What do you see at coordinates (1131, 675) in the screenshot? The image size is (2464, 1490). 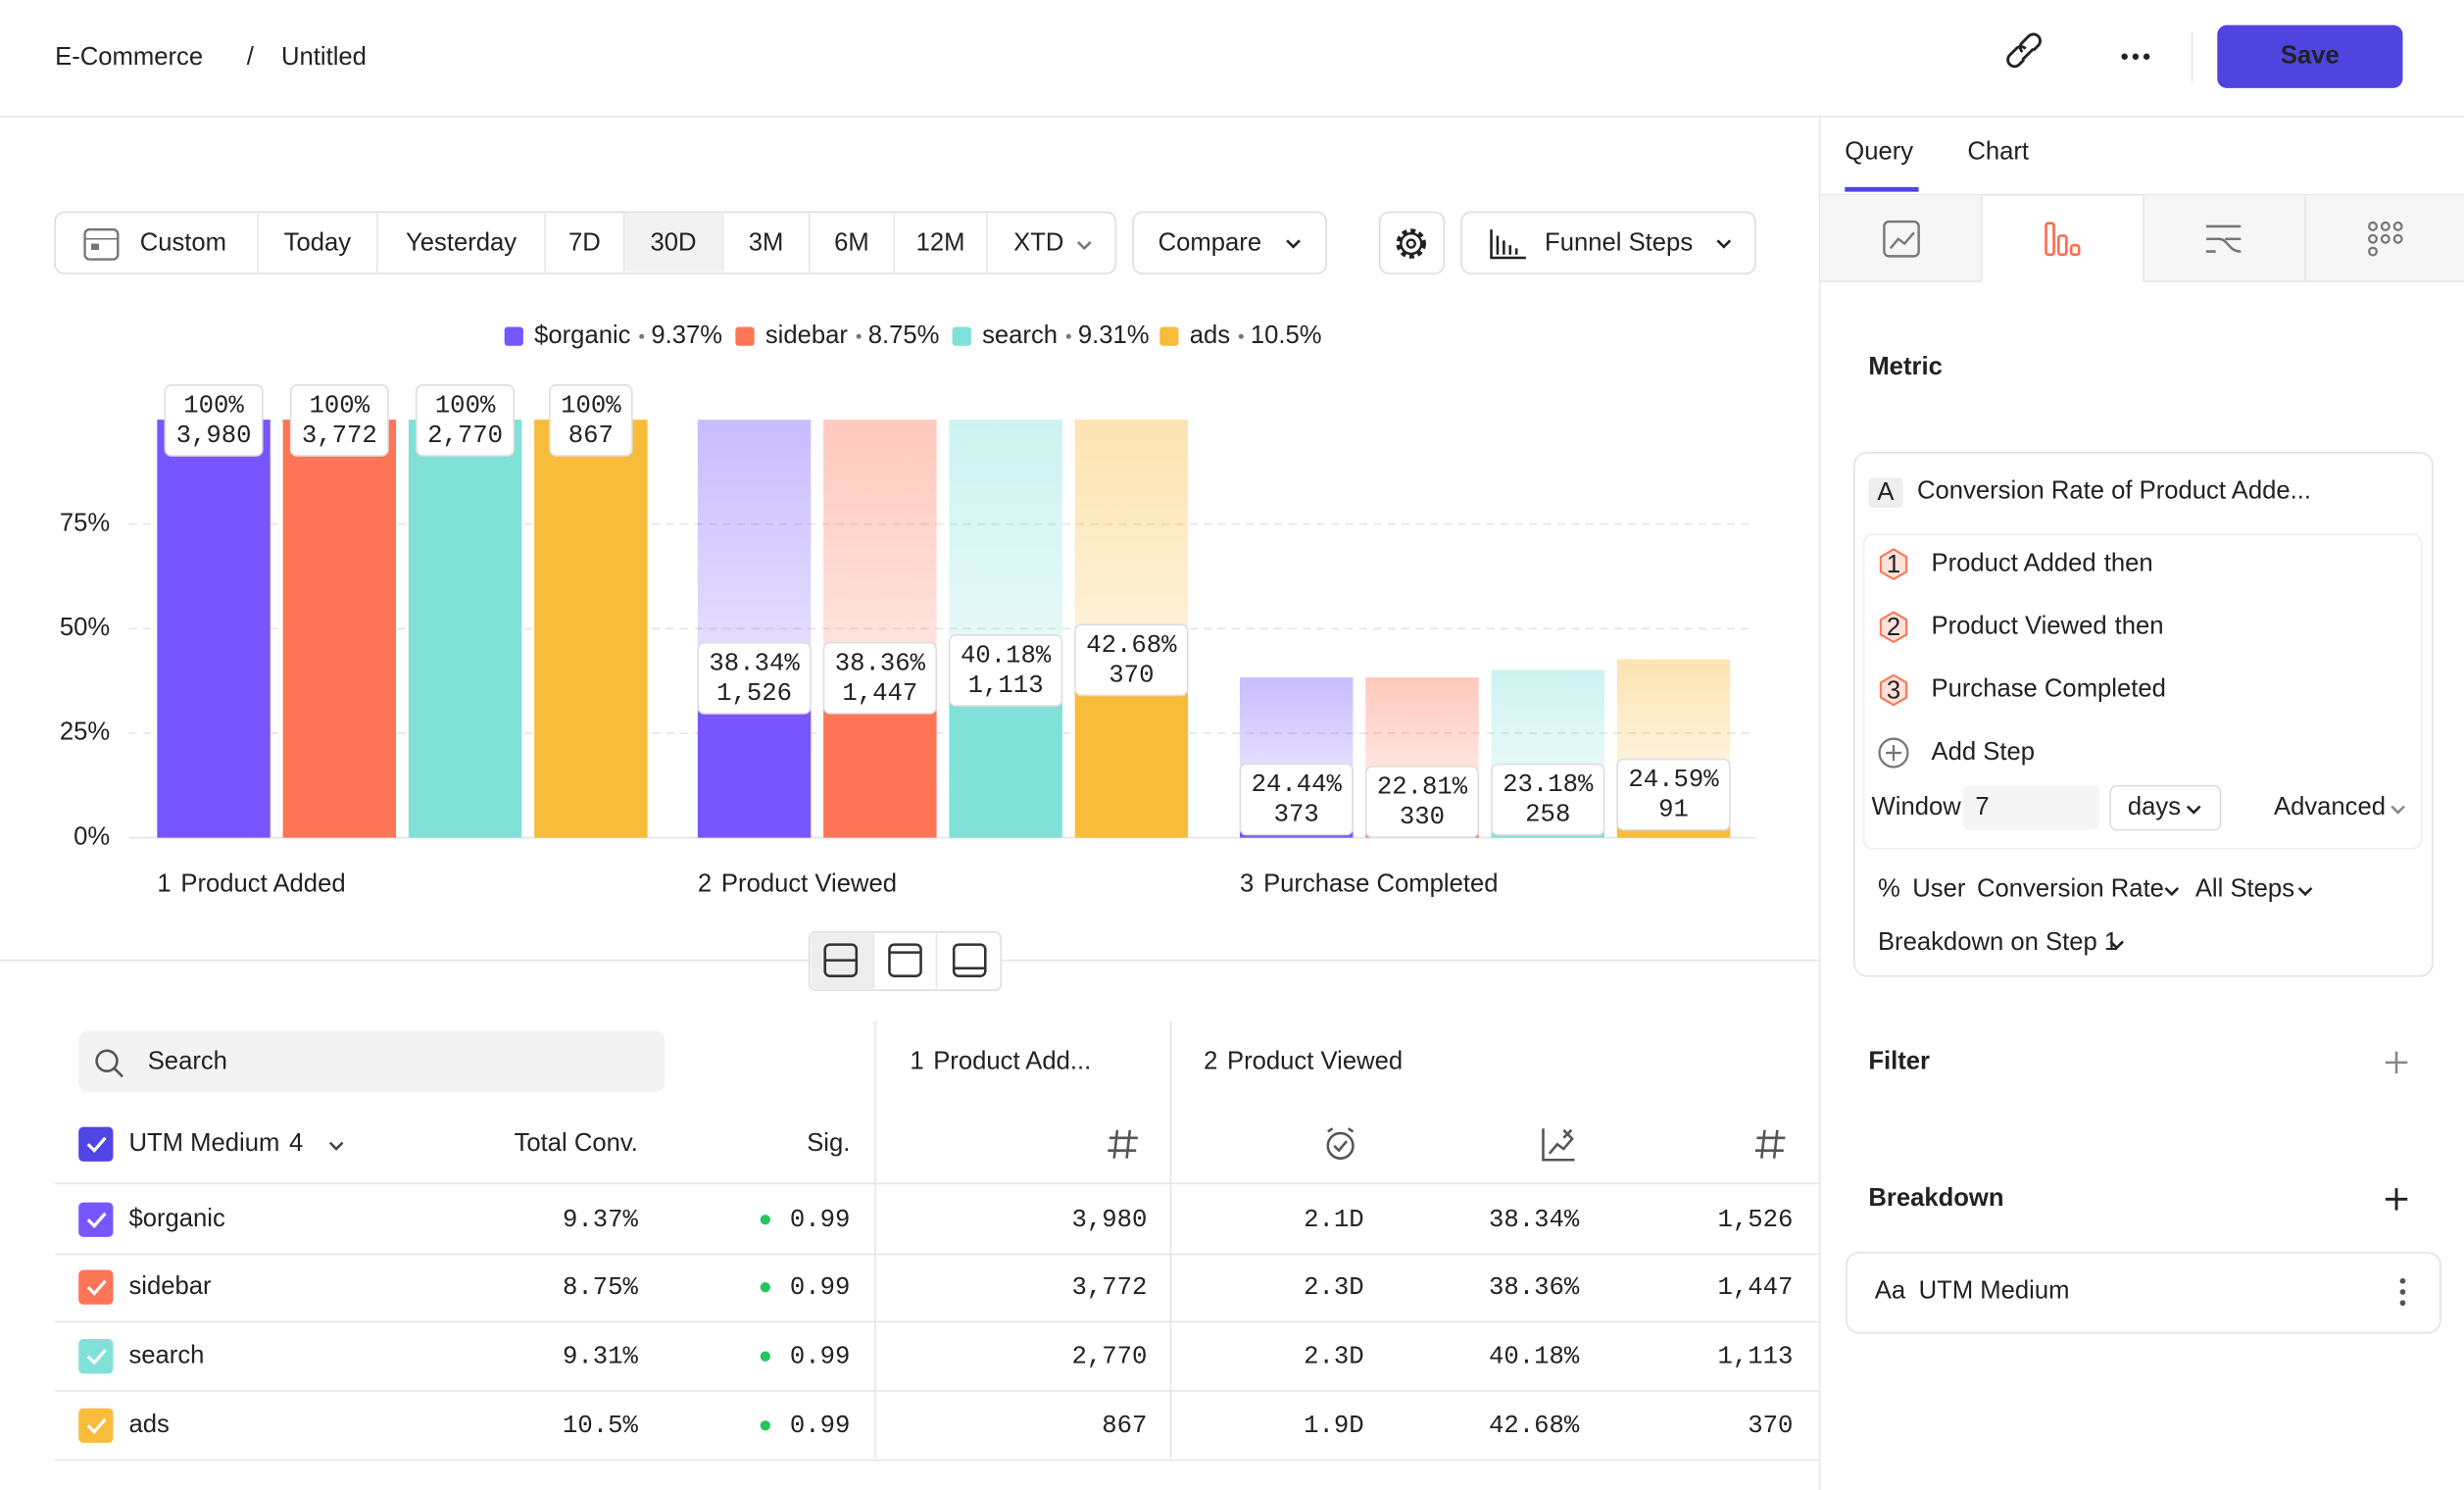 I see `count-label: 370` at bounding box center [1131, 675].